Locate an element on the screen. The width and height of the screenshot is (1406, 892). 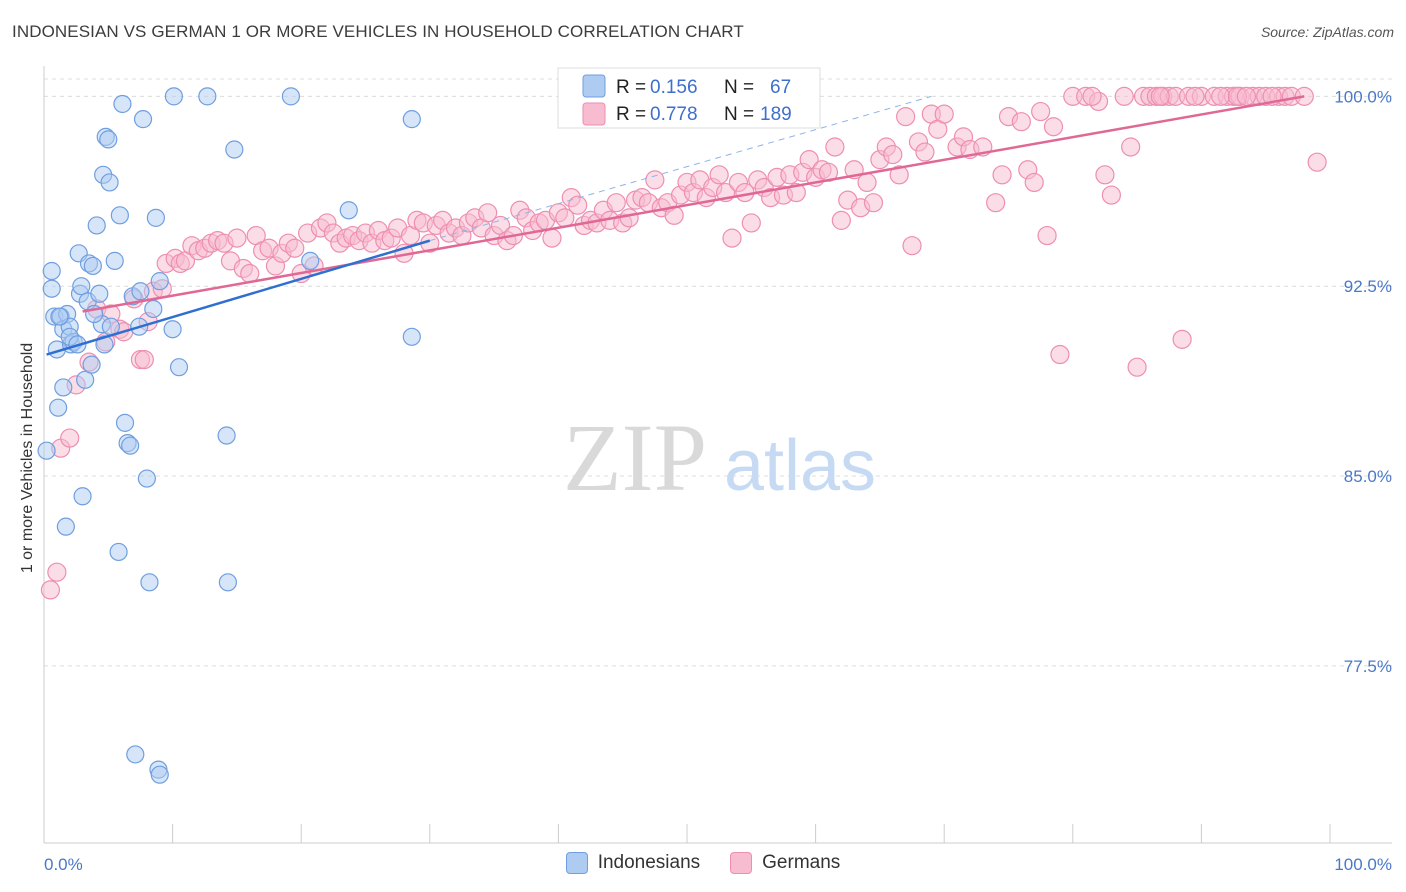
legend-r-label-2: R = is located at coordinates (631, 114).